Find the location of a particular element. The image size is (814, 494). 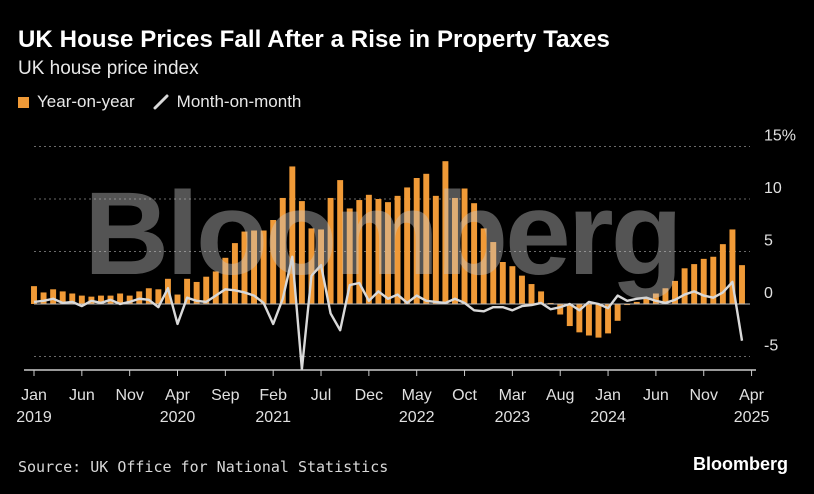

x-tick-label: Oct is located at coordinates (464, 395).